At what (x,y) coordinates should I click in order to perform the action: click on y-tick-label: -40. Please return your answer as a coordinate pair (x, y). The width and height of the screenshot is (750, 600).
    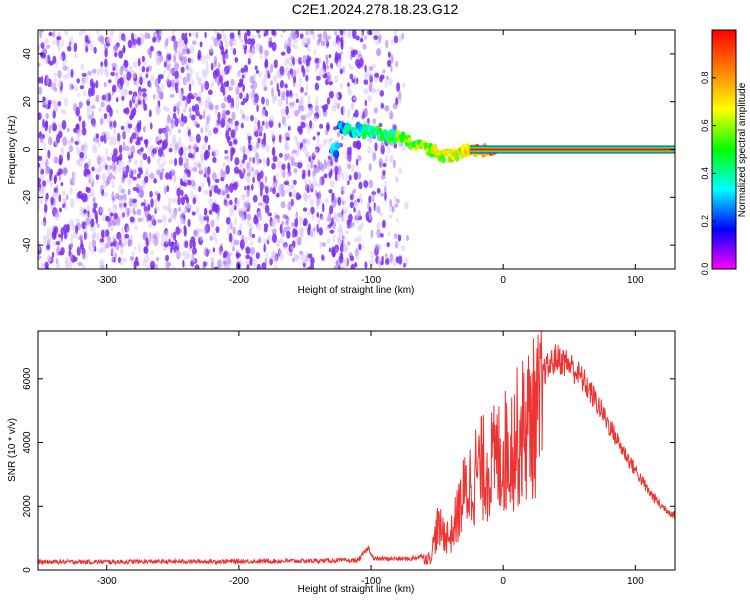
    Looking at the image, I should click on (27, 244).